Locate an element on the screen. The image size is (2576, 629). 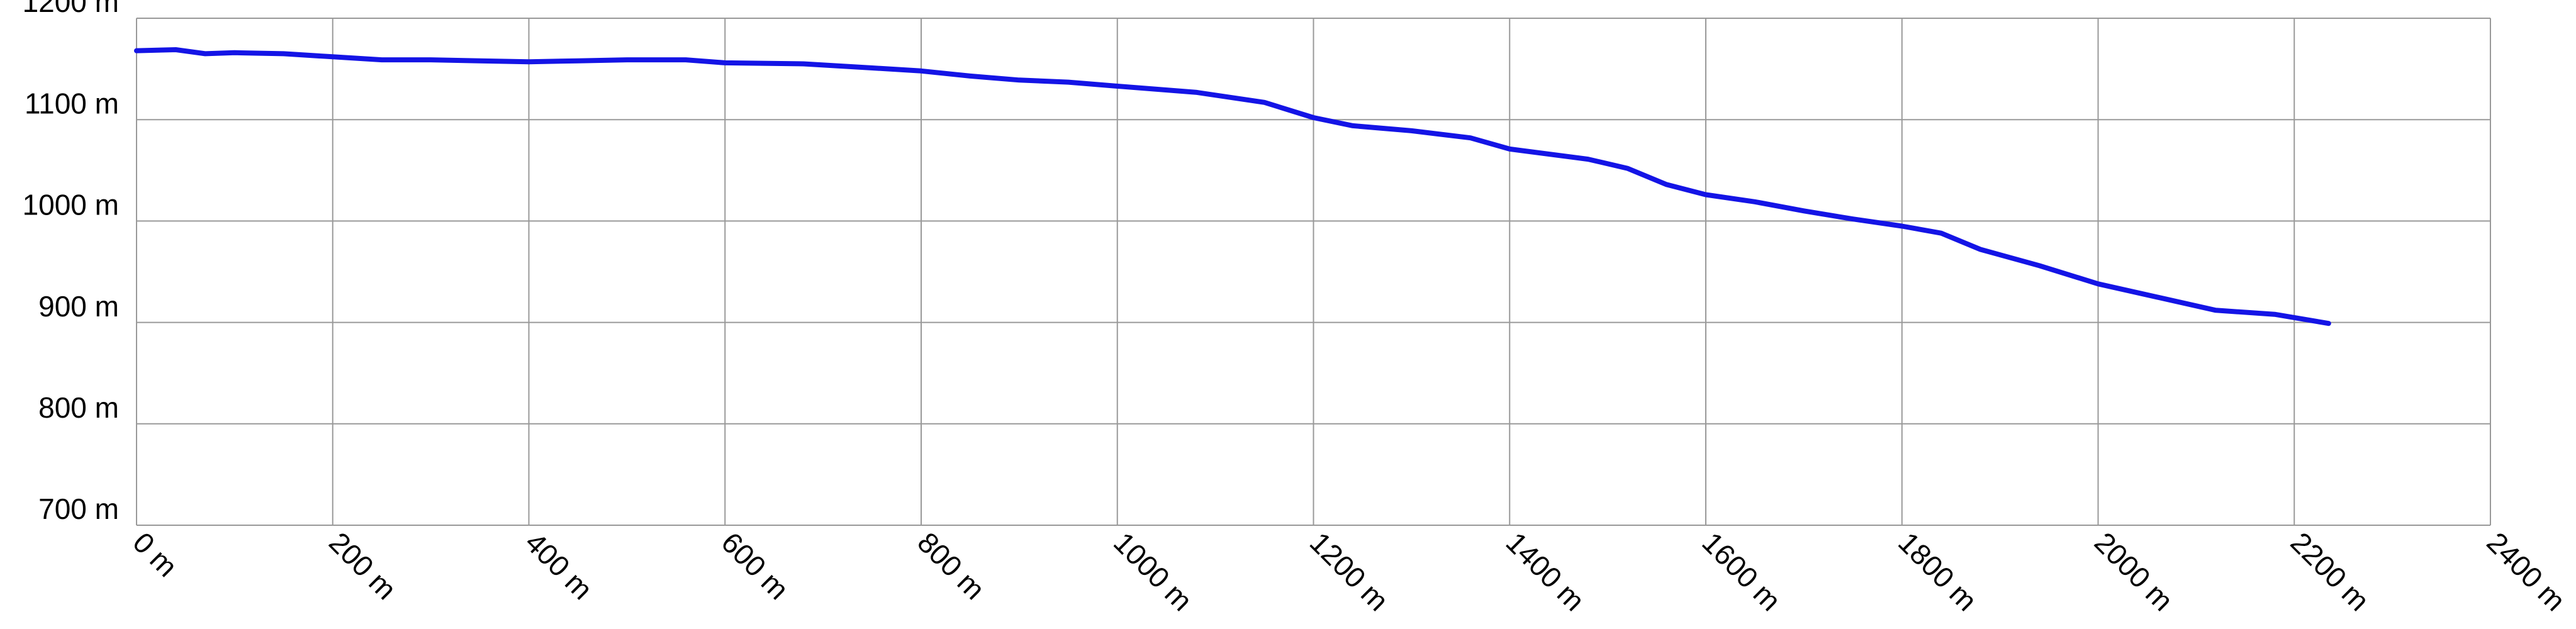
x-tick-label: 2000 m is located at coordinates (2134, 571).